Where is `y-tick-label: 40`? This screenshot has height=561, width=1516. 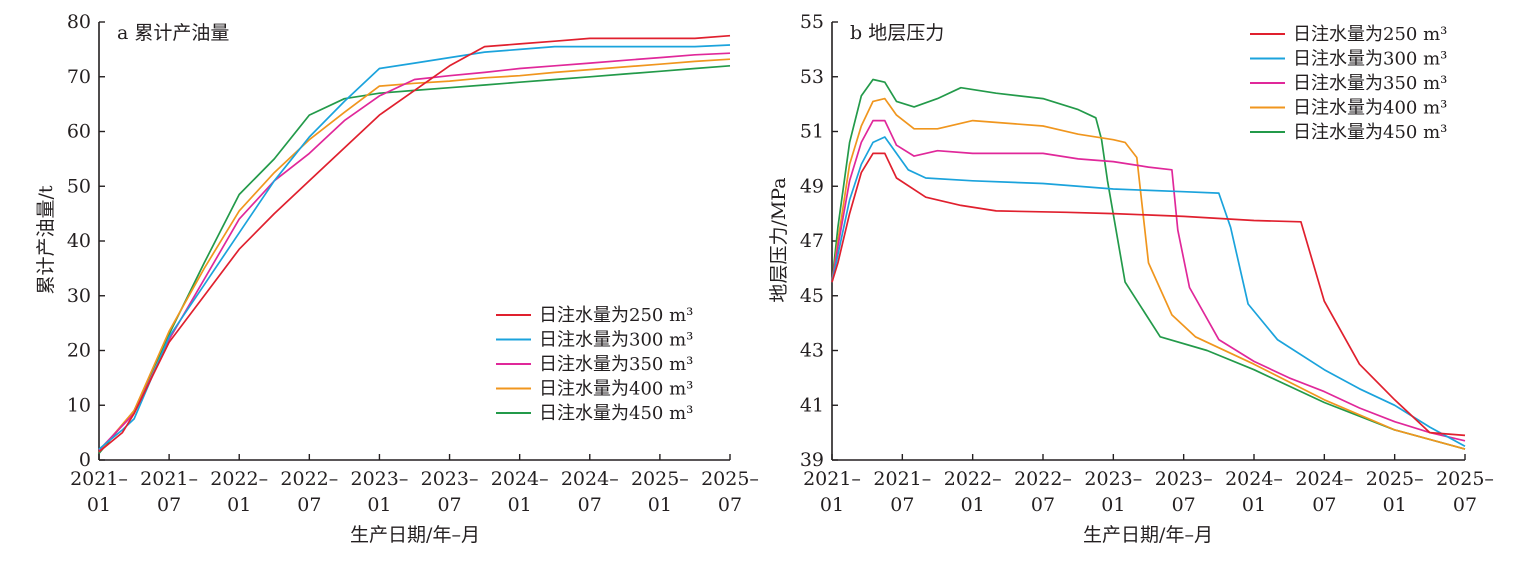 y-tick-label: 40 is located at coordinates (79, 241).